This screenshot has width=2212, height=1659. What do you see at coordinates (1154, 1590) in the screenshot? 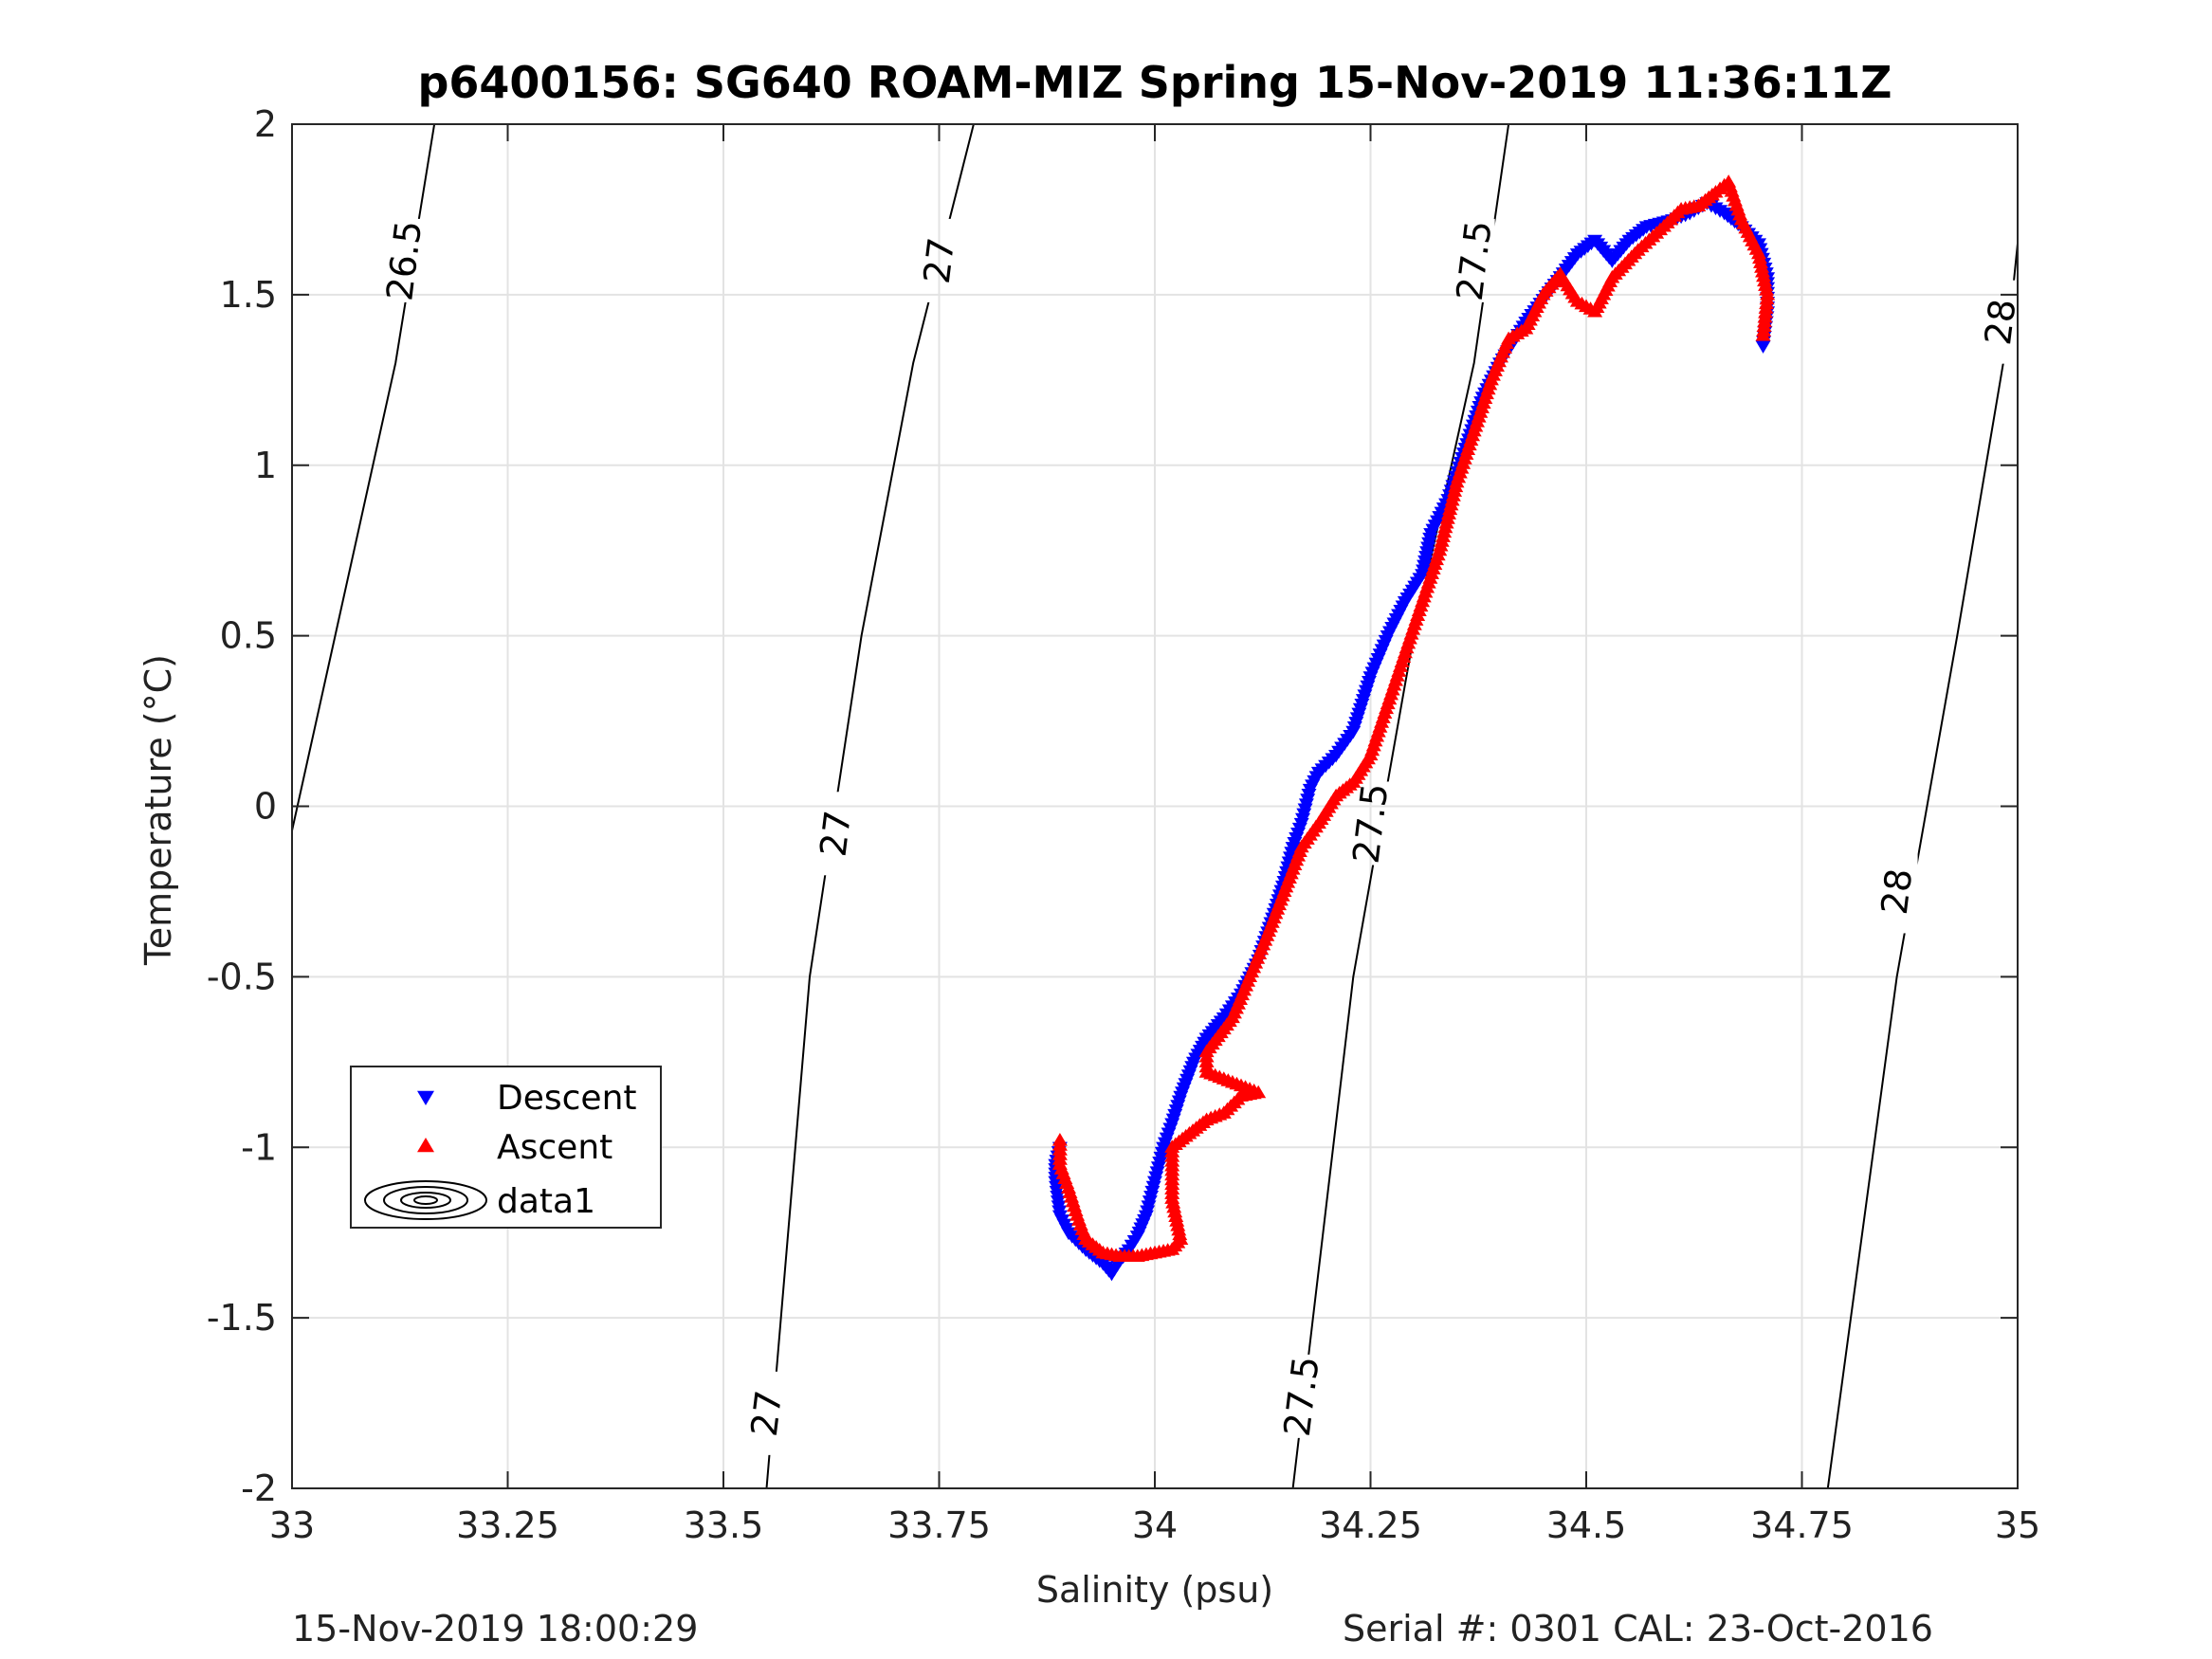
I see `x-axis-label: Salinity (psu)` at bounding box center [1154, 1590].